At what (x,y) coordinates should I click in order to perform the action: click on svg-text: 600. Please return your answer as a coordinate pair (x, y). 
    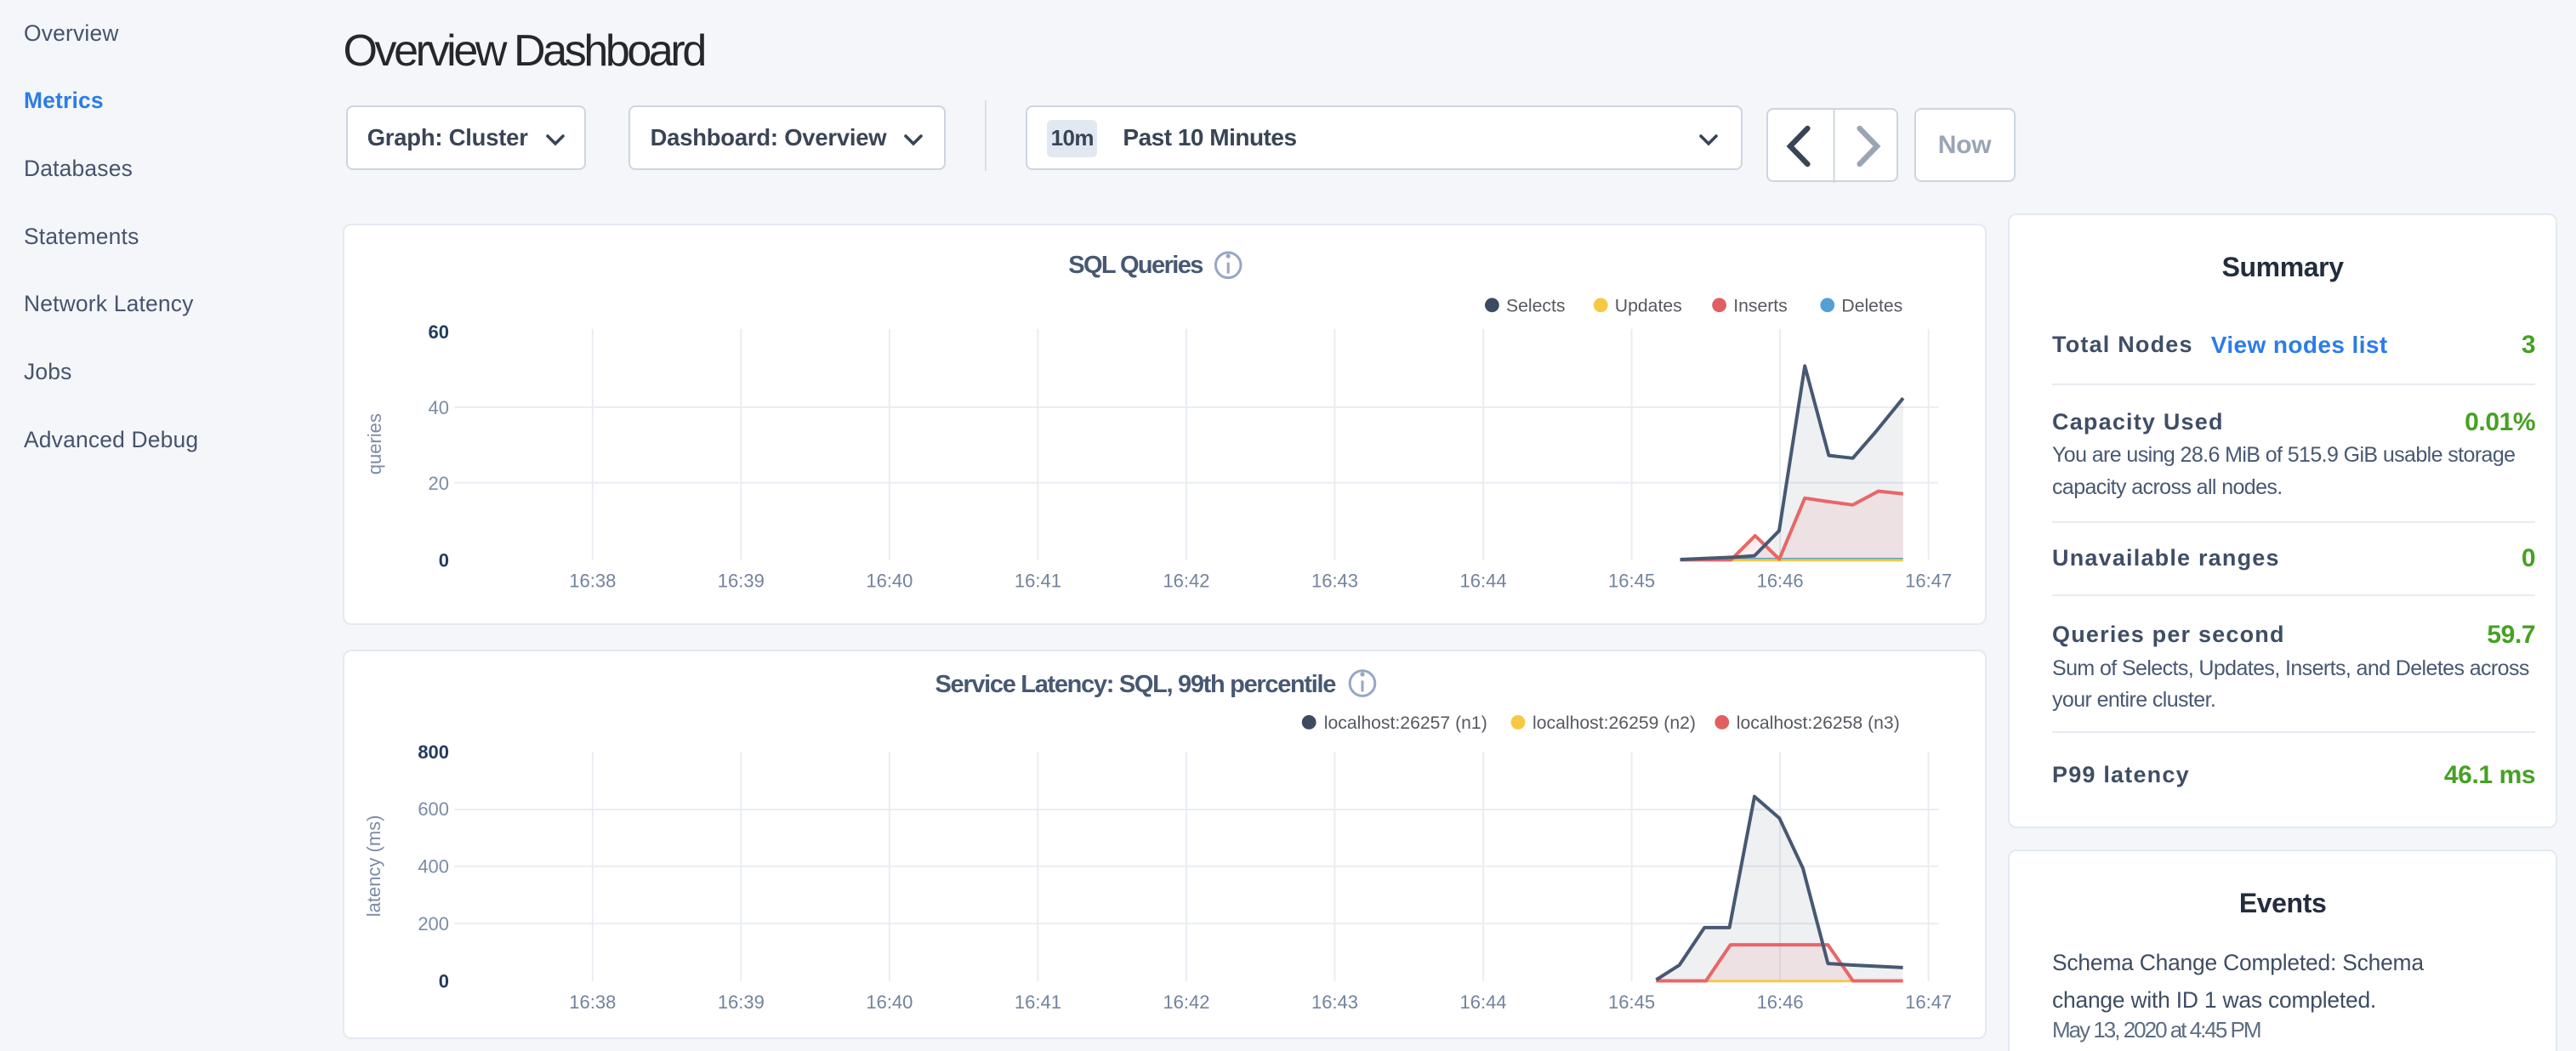
    Looking at the image, I should click on (433, 809).